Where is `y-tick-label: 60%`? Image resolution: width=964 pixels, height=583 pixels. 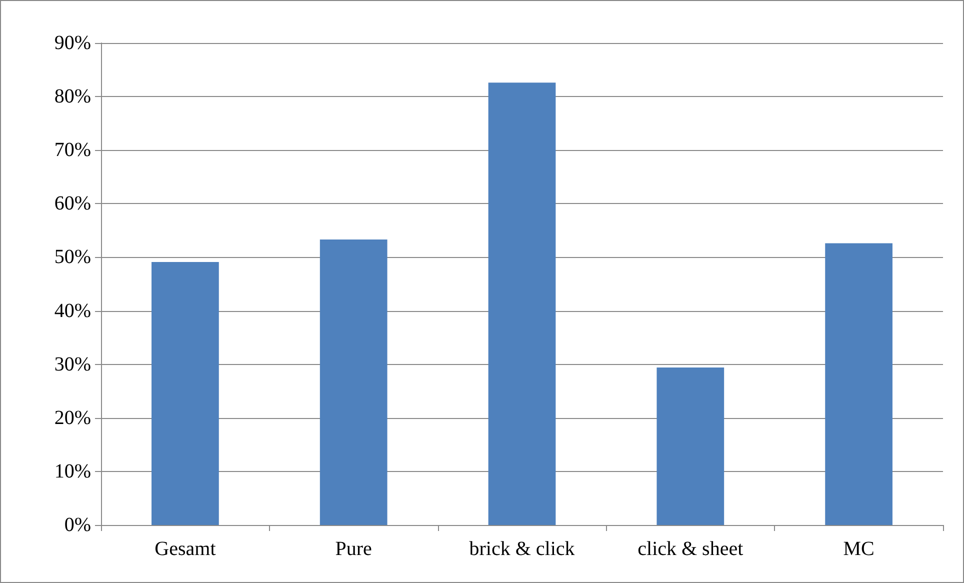 y-tick-label: 60% is located at coordinates (72, 203).